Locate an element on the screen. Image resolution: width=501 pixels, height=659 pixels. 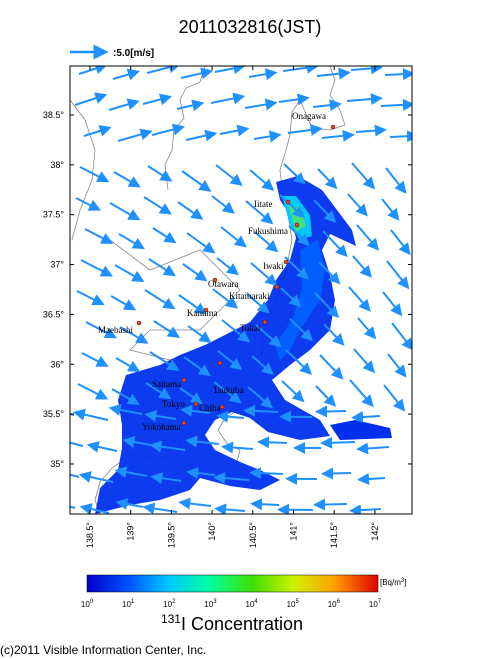
lat-tick-label: 35.5° is located at coordinates (54, 414).